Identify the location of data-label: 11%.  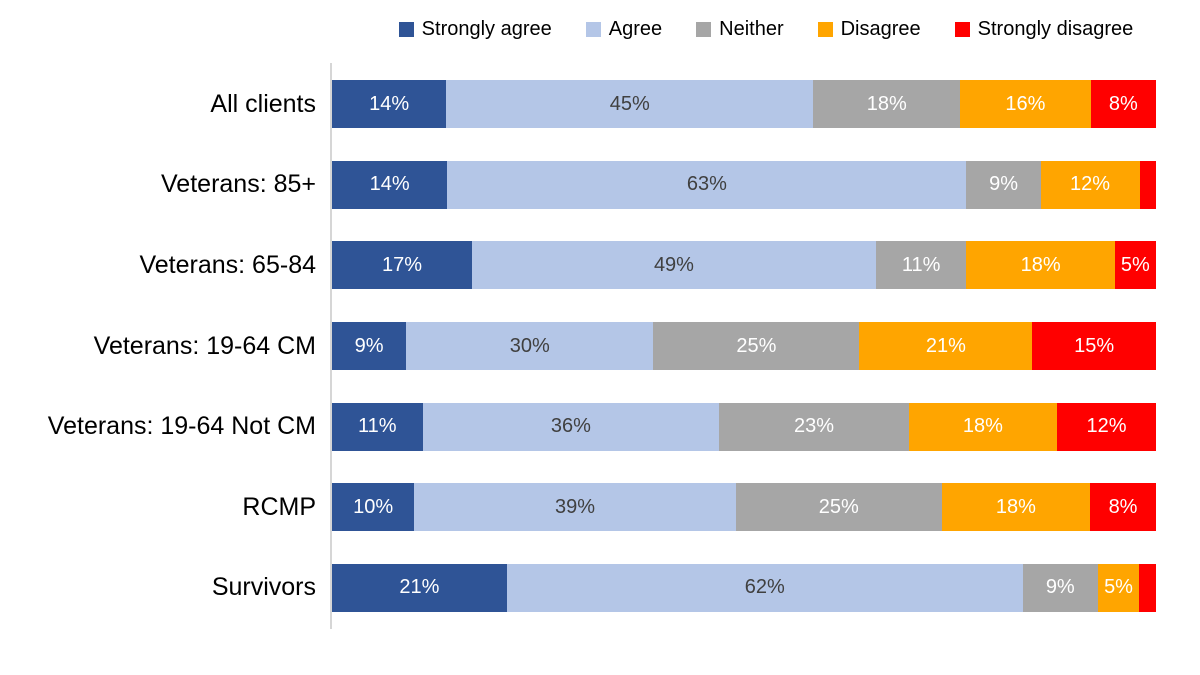
(377, 426).